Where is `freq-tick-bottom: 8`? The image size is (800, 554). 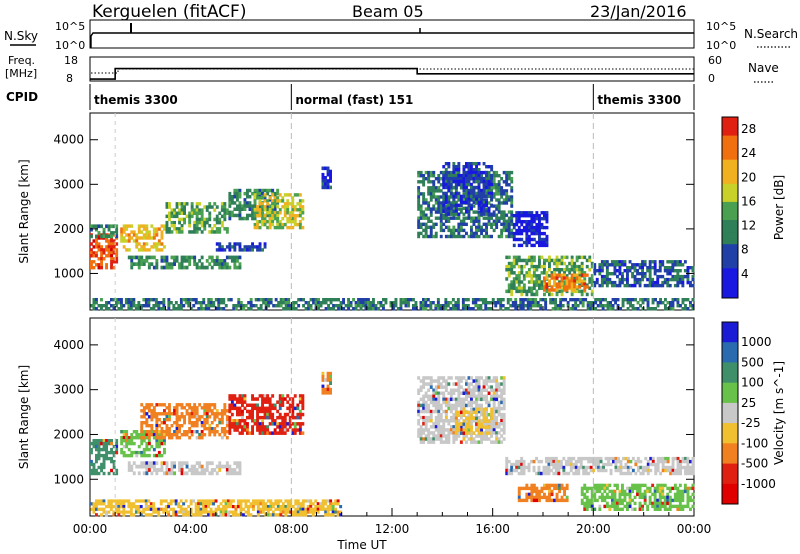
freq-tick-bottom: 8 is located at coordinates (69, 78).